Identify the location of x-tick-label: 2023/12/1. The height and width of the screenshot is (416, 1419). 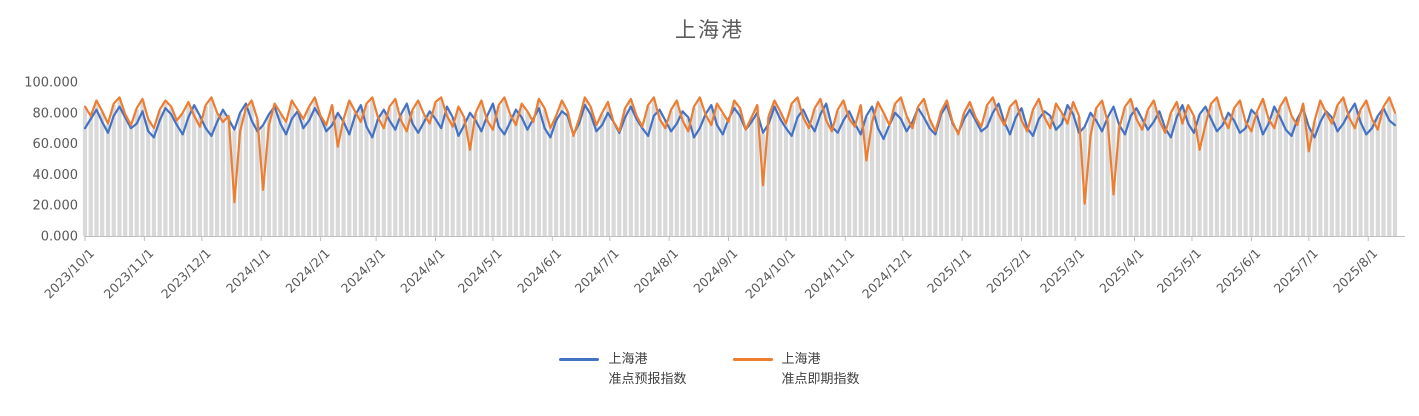
(186, 274).